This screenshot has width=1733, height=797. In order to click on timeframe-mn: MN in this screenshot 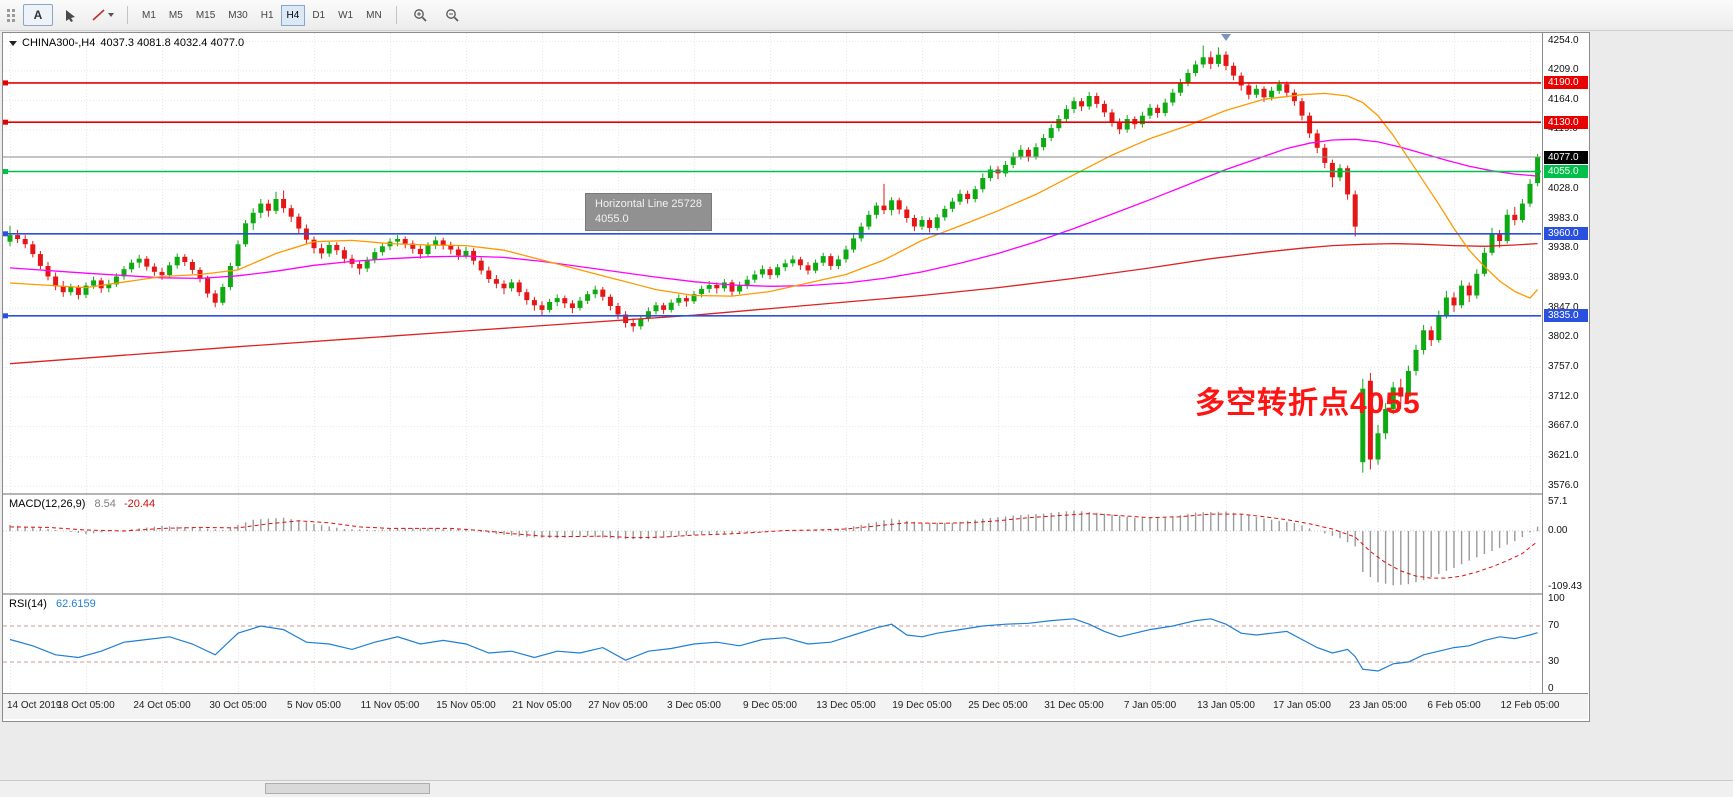, I will do `click(374, 15)`.